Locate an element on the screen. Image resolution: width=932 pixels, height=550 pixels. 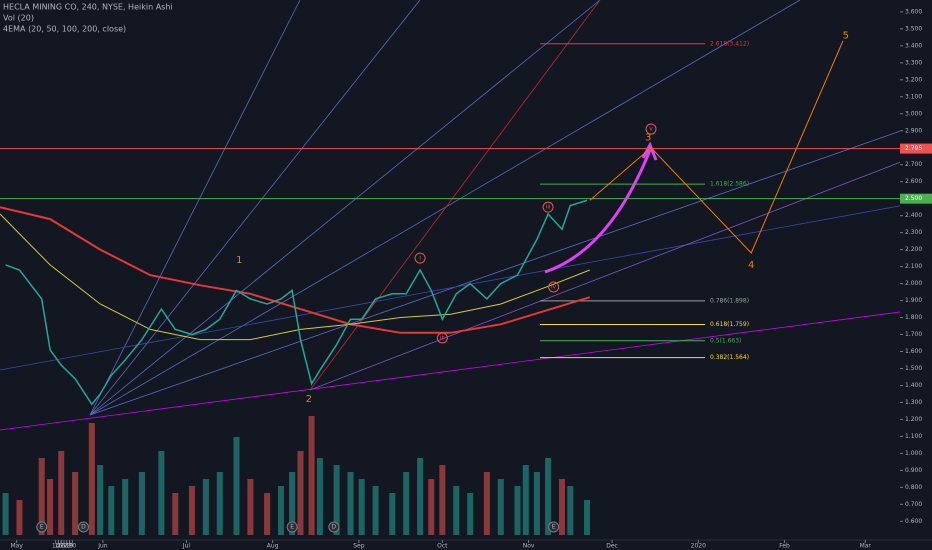
fib-label: 0.786(1.898) is located at coordinates (729, 300).